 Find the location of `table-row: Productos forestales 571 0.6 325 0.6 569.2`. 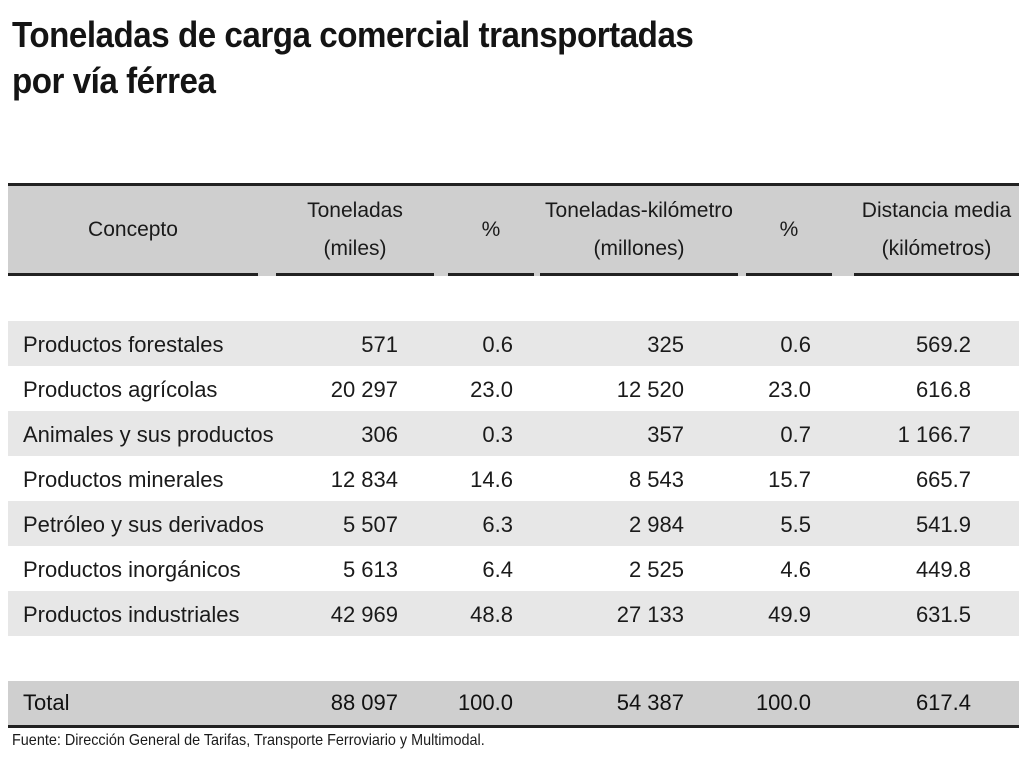

table-row: Productos forestales 571 0.6 325 0.6 569.2 is located at coordinates (513, 343).